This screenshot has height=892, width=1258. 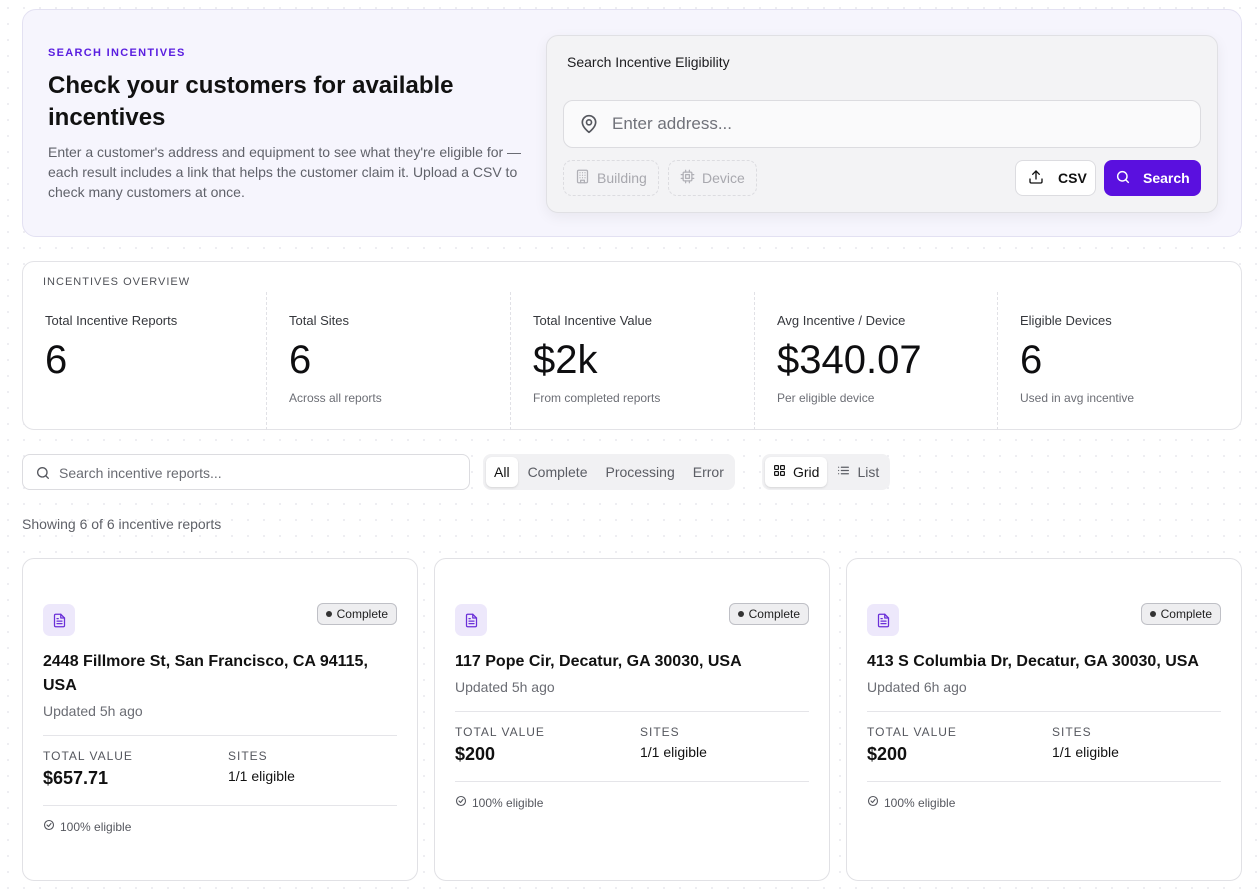 I want to click on panel-title: Search Incentive Eligibility, so click(x=648, y=62).